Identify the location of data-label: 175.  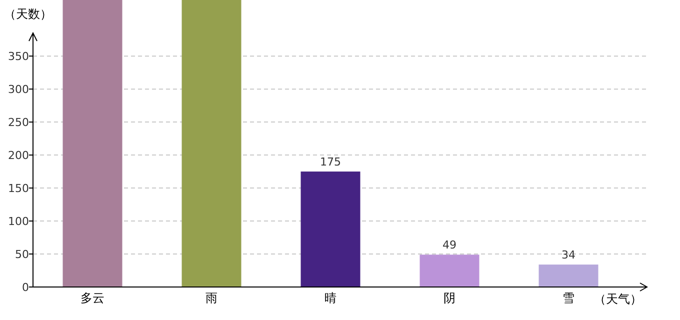
(330, 162).